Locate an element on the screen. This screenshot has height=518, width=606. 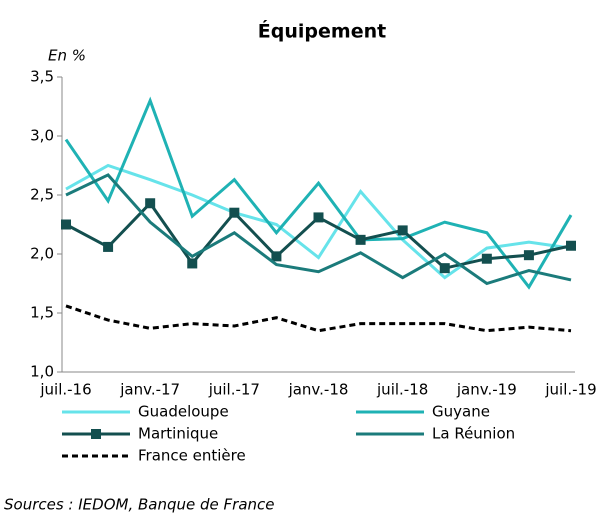
y-tick-label: 3,0 is located at coordinates (42, 136).